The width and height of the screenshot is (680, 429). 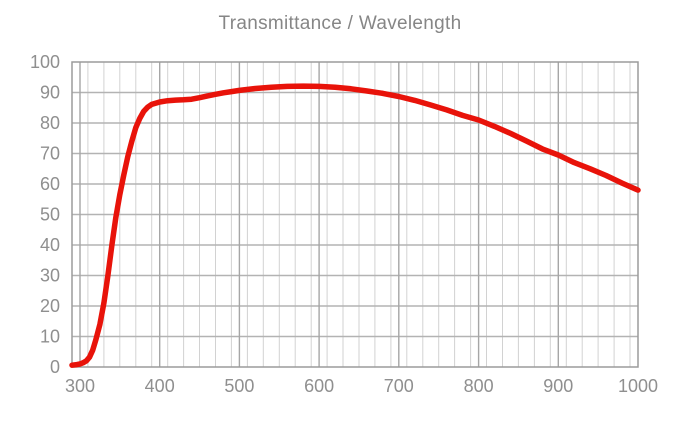 I want to click on y-tick-label: 100, so click(x=45, y=62).